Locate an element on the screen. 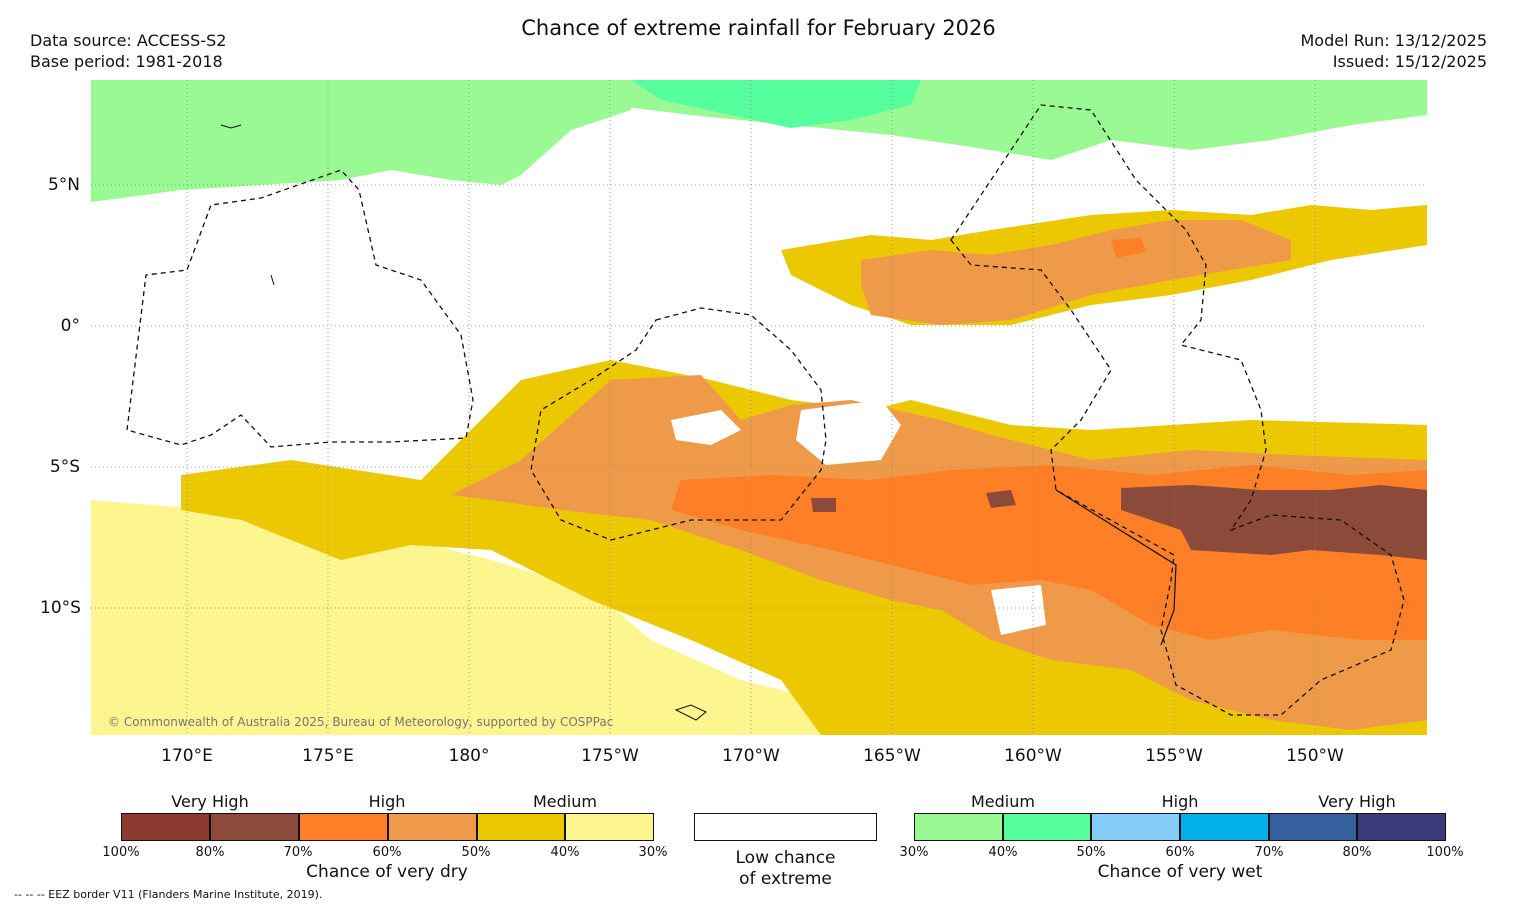  lon-label-170w: 170°W is located at coordinates (751, 756).